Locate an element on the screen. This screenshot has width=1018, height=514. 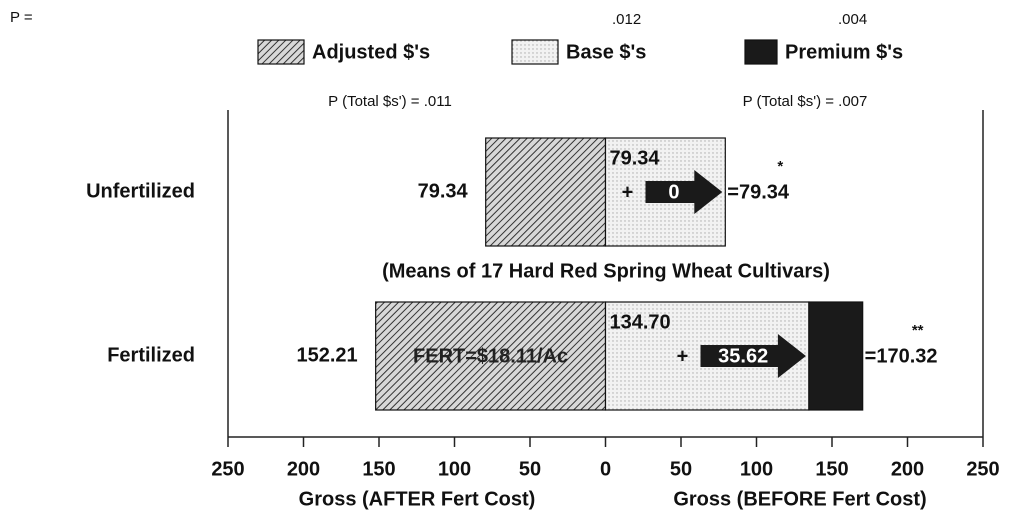
fert-note: FERT=$18.11/Ac is located at coordinates (490, 356).